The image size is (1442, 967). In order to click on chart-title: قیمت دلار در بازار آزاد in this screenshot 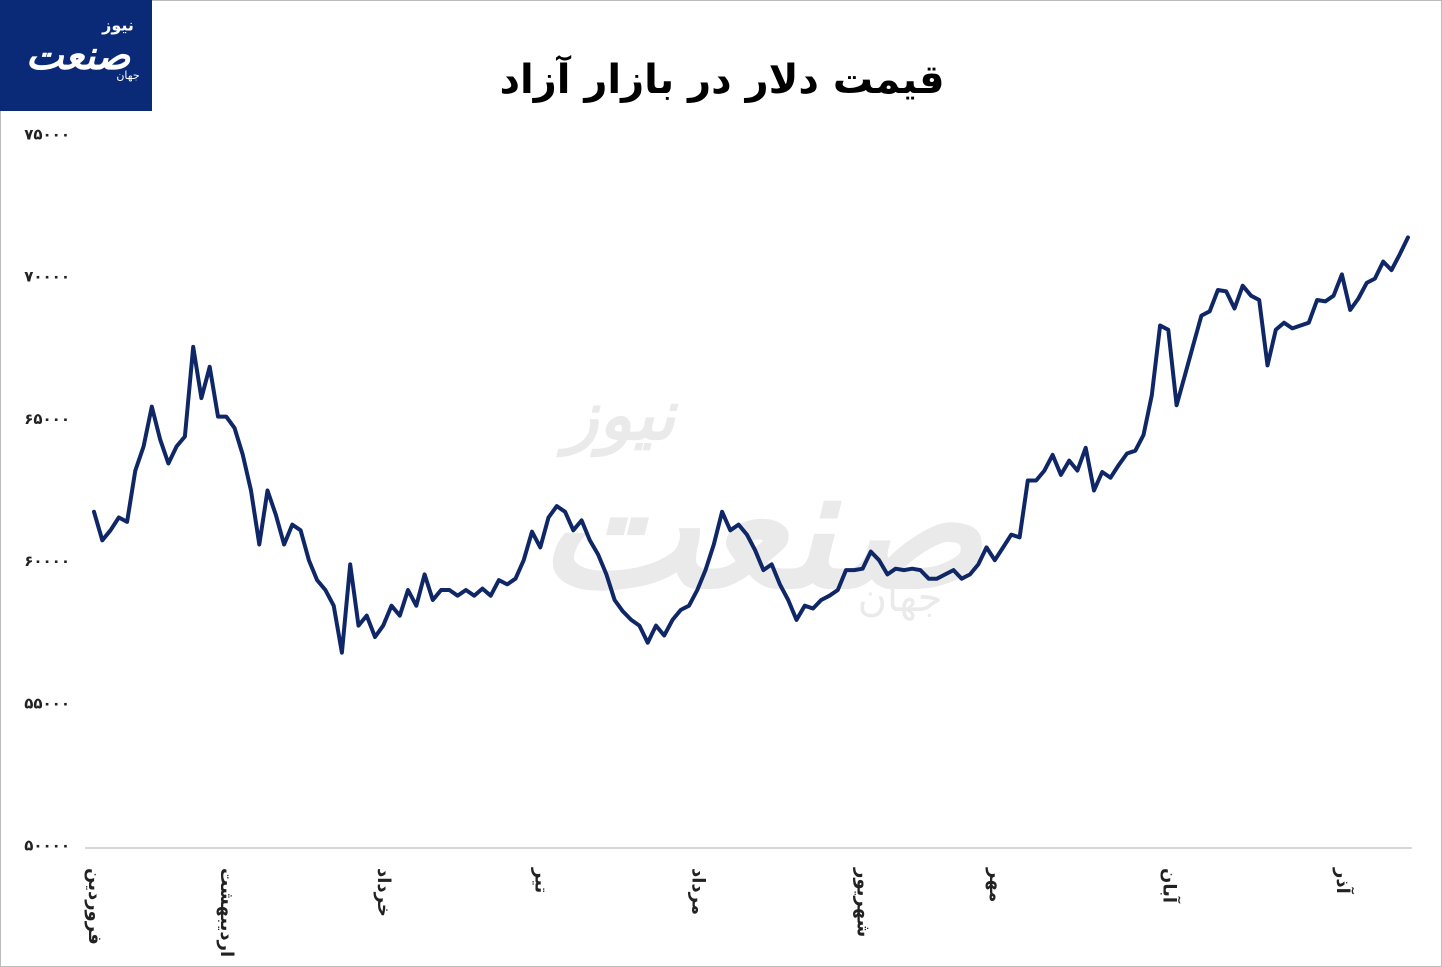, I will do `click(721, 78)`.